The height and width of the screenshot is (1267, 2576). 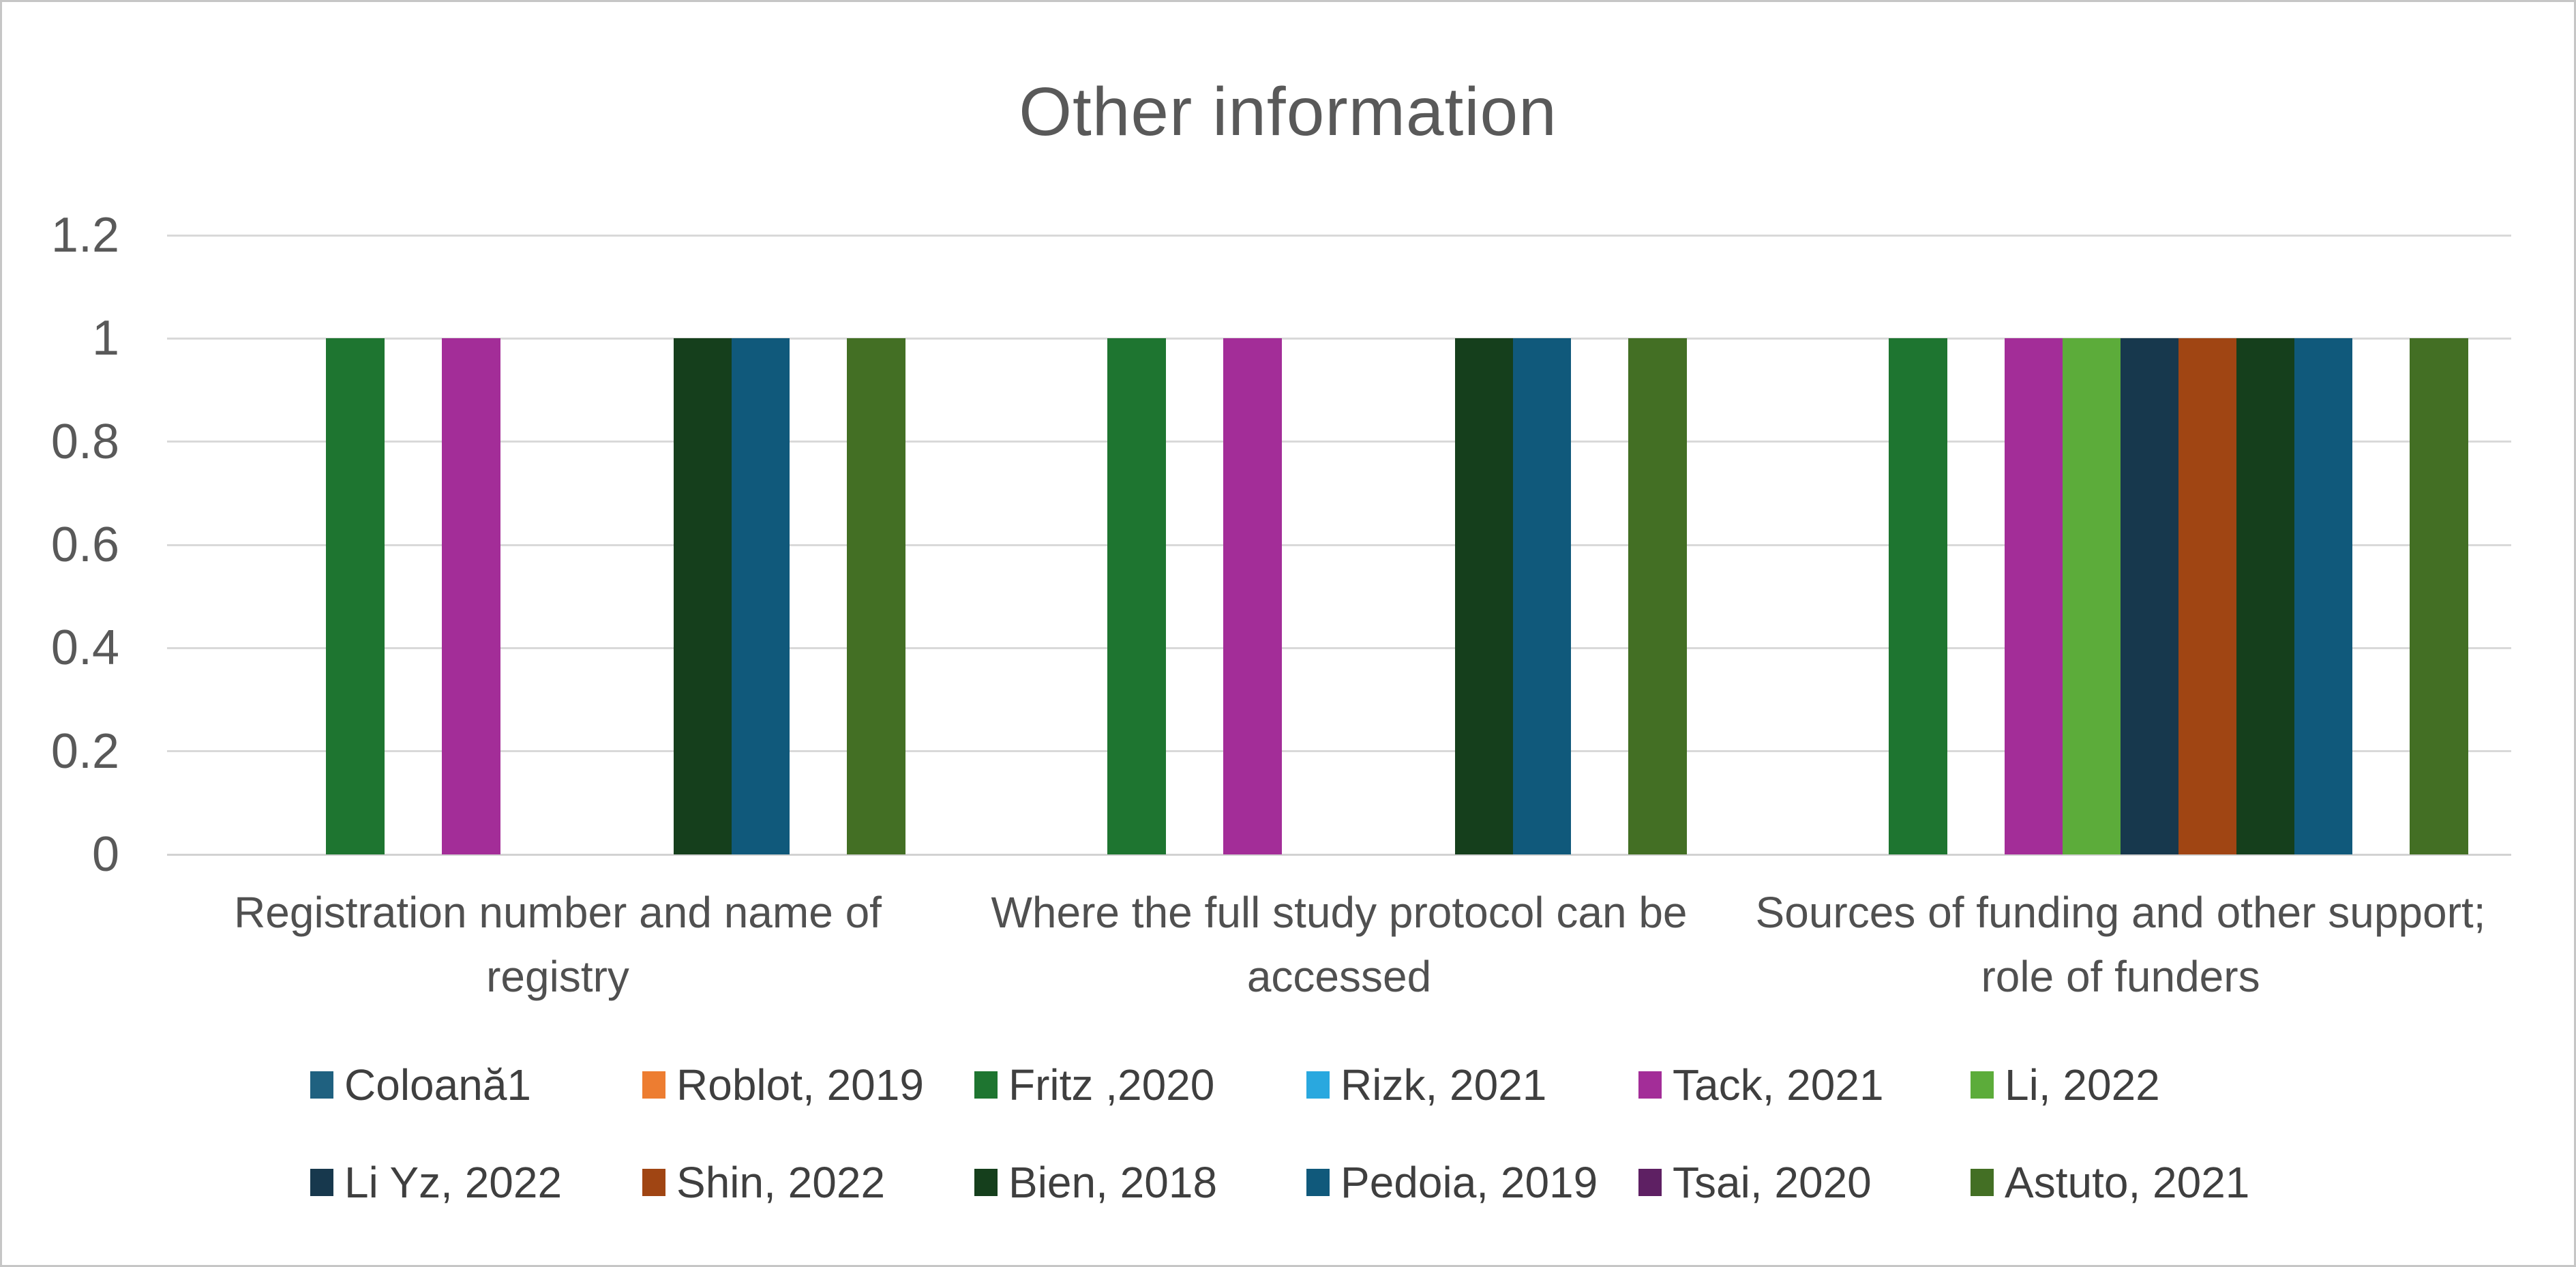 What do you see at coordinates (1113, 1182) in the screenshot?
I see `legend-label: Bien, 2018` at bounding box center [1113, 1182].